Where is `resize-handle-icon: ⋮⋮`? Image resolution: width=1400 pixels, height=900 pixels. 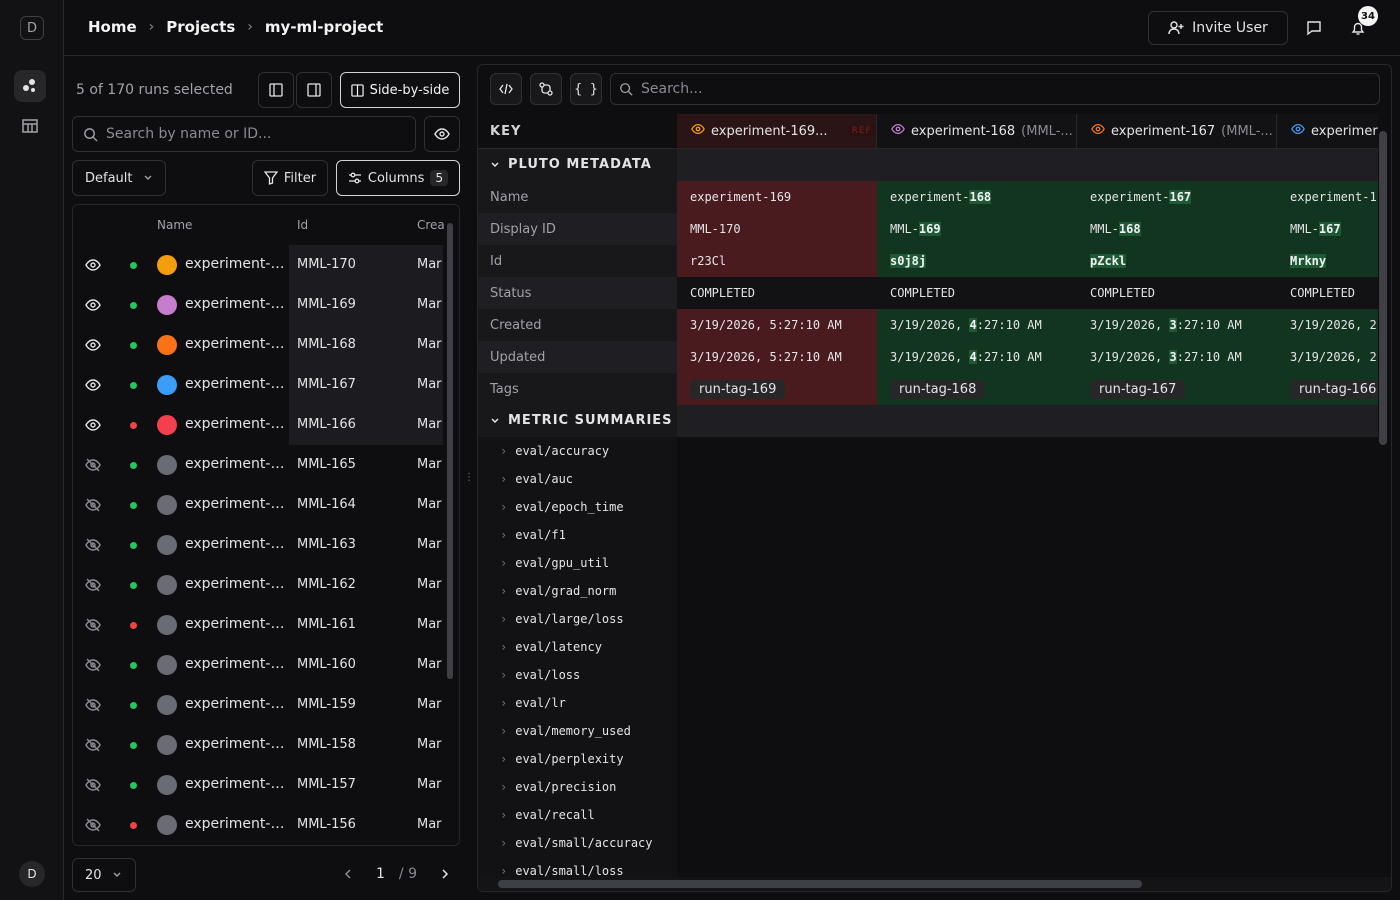 resize-handle-icon: ⋮⋮ is located at coordinates (474, 477).